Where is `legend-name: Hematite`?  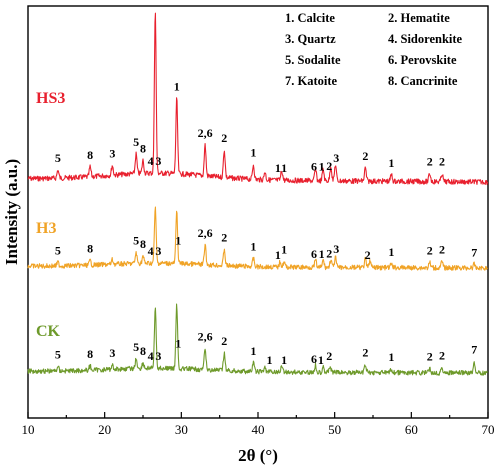
legend-name: Hematite is located at coordinates (426, 18).